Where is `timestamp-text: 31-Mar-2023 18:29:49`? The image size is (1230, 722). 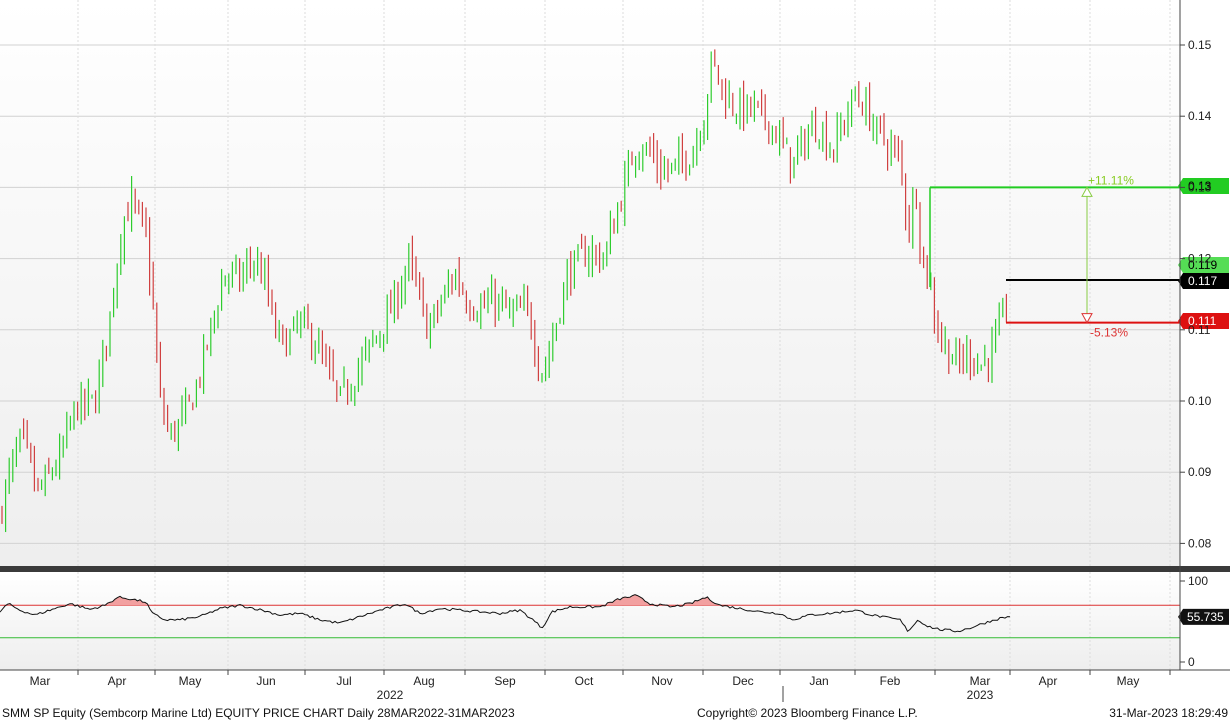
timestamp-text: 31-Mar-2023 18:29:49 is located at coordinates (1168, 713).